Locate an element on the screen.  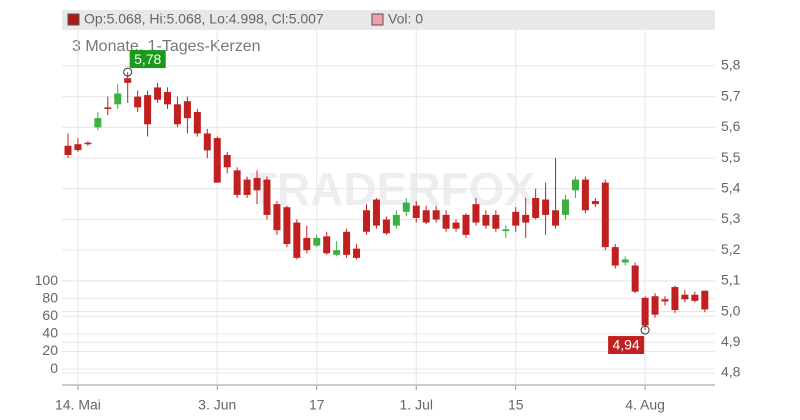
y-tick-label: 5,0 is located at coordinates (731, 310).